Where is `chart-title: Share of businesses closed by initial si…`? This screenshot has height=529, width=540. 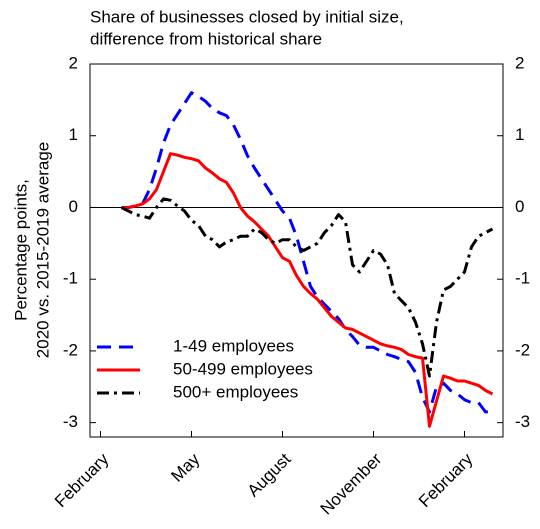
chart-title: Share of businesses closed by initial si… is located at coordinates (247, 16).